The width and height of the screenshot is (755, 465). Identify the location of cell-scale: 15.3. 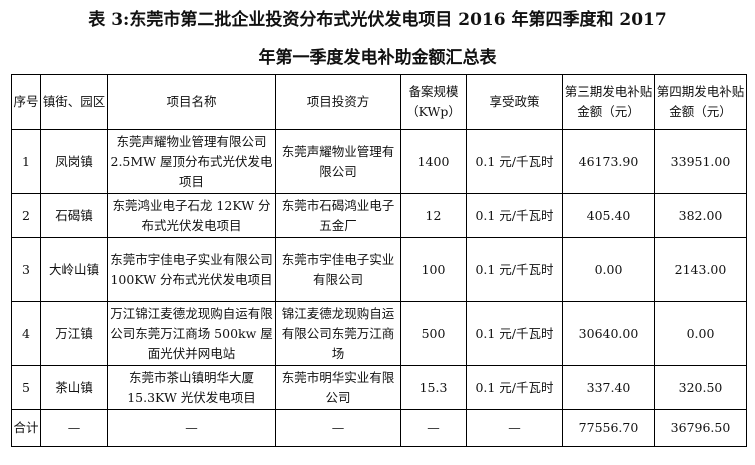
(433, 387).